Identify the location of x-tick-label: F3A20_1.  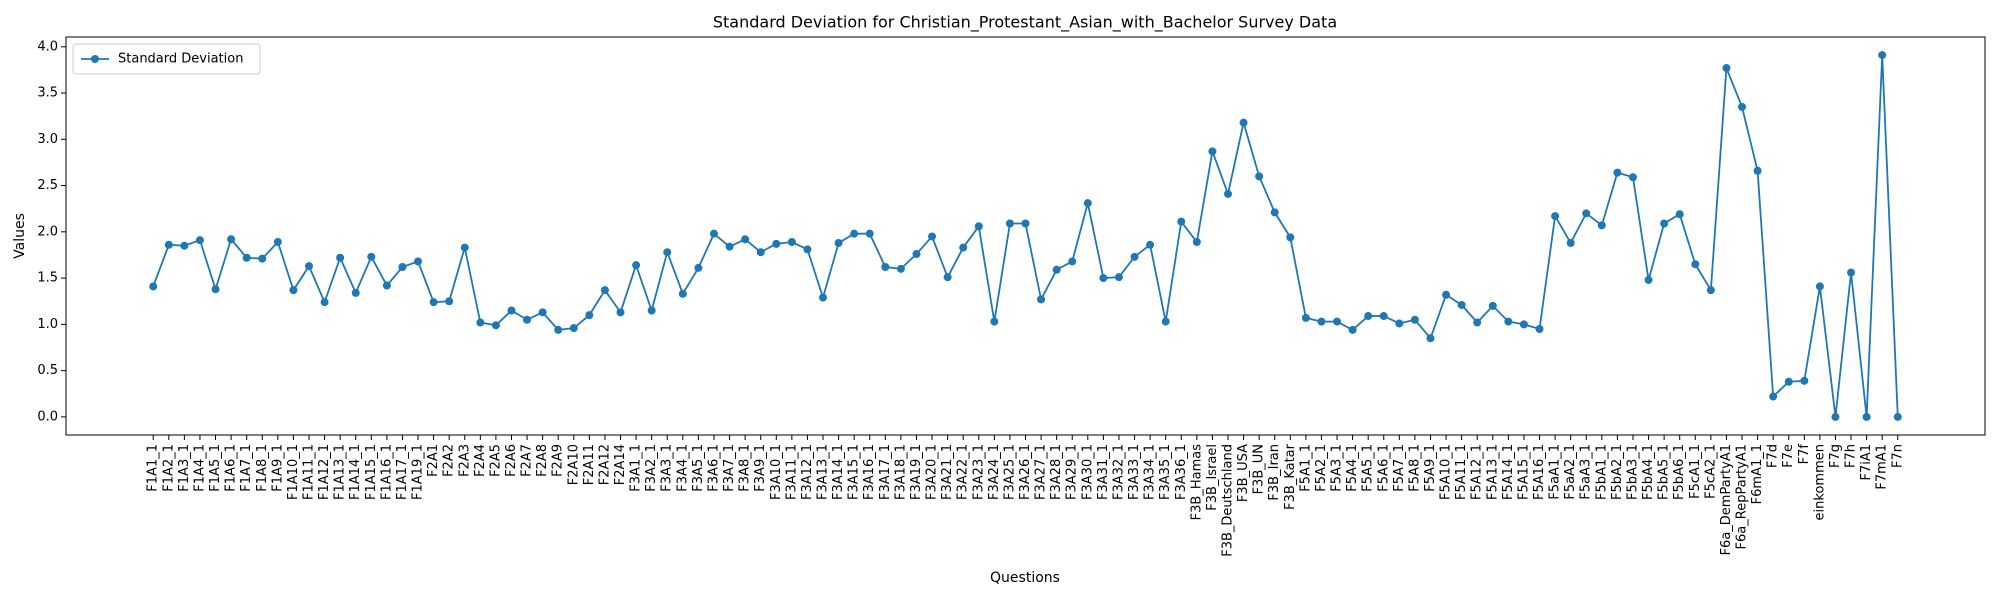
(932, 472).